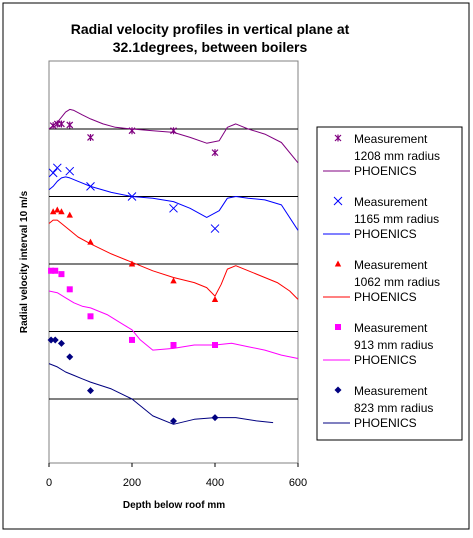  I want to click on x-axis-label: Depth below roof mm, so click(174, 505).